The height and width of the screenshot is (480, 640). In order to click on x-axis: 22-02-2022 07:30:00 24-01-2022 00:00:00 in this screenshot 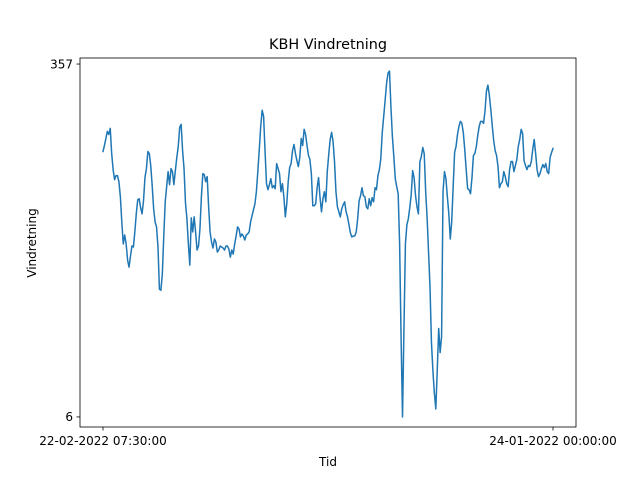, I will do `click(328, 437)`.